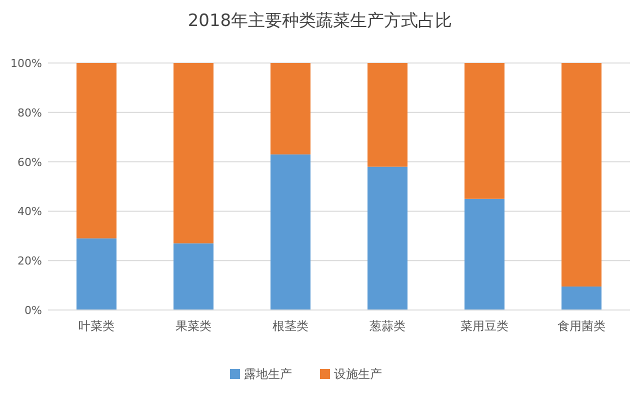 This screenshot has width=640, height=399. Describe the element at coordinates (30, 261) in the screenshot. I see `y-tick-label: 20%` at that location.